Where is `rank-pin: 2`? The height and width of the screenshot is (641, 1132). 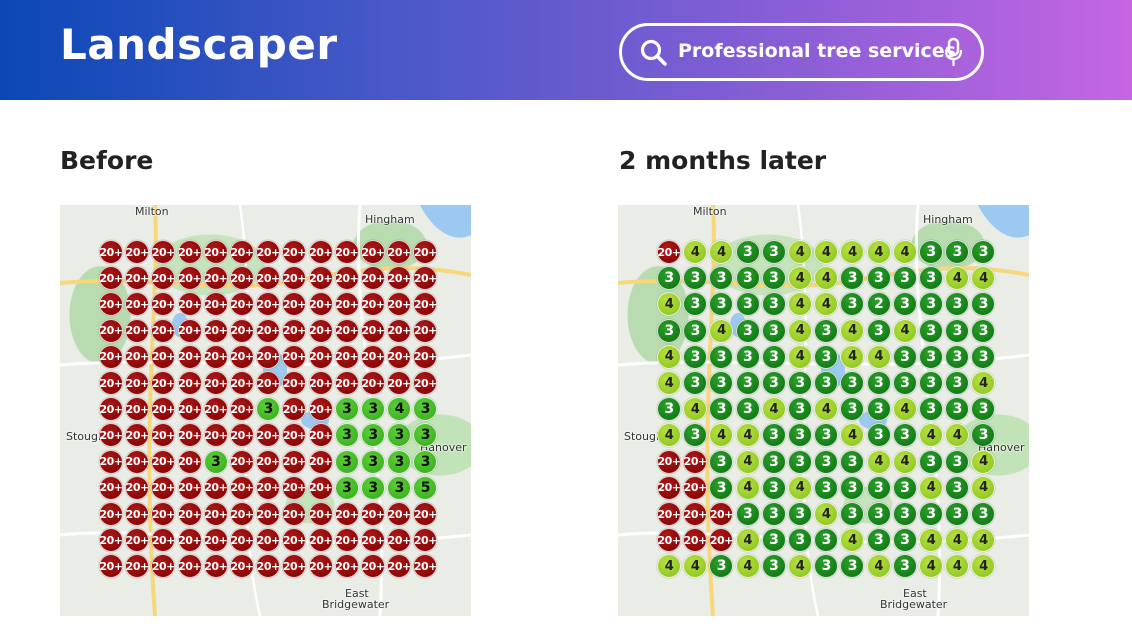
rank-pin: 2 is located at coordinates (878, 304).